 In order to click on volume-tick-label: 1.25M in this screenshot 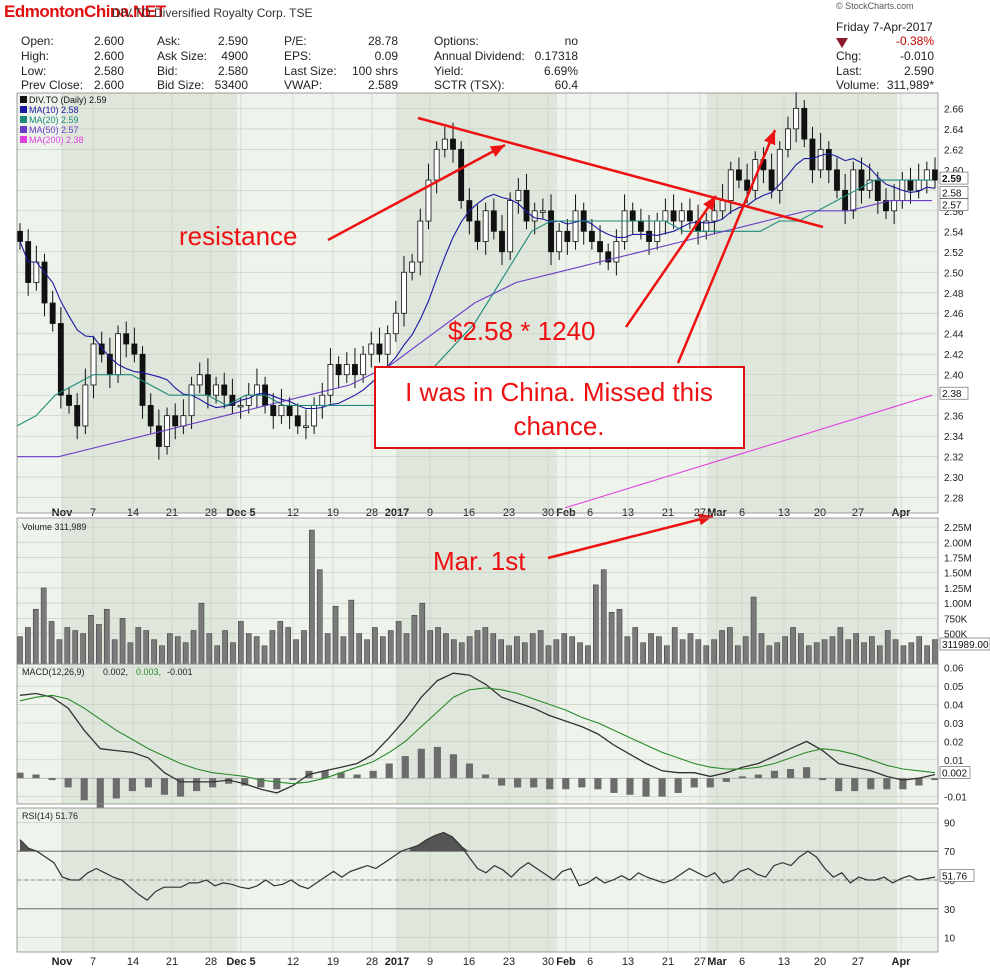, I will do `click(958, 589)`.